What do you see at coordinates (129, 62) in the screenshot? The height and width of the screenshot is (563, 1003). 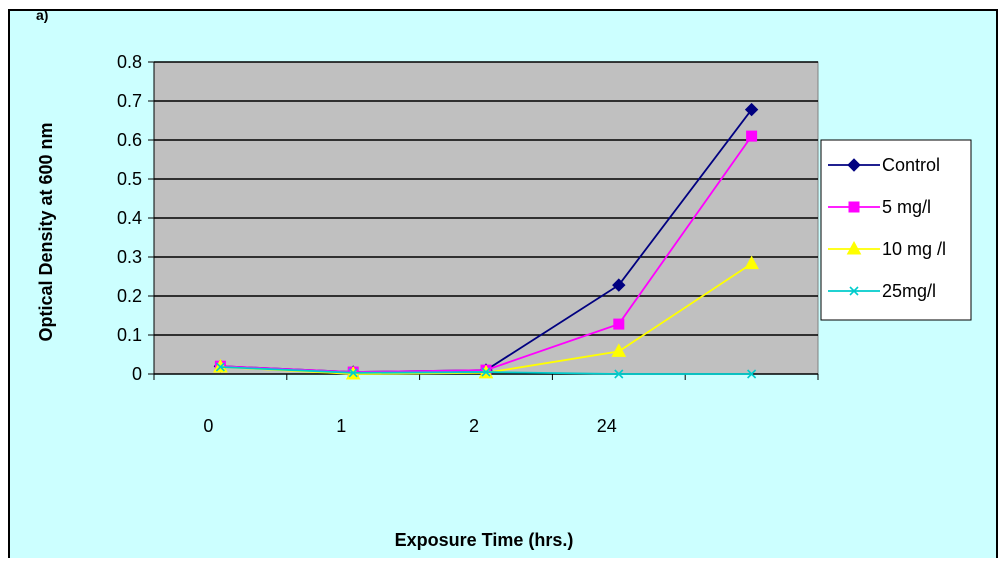 I see `y-tick-label: 0.8` at bounding box center [129, 62].